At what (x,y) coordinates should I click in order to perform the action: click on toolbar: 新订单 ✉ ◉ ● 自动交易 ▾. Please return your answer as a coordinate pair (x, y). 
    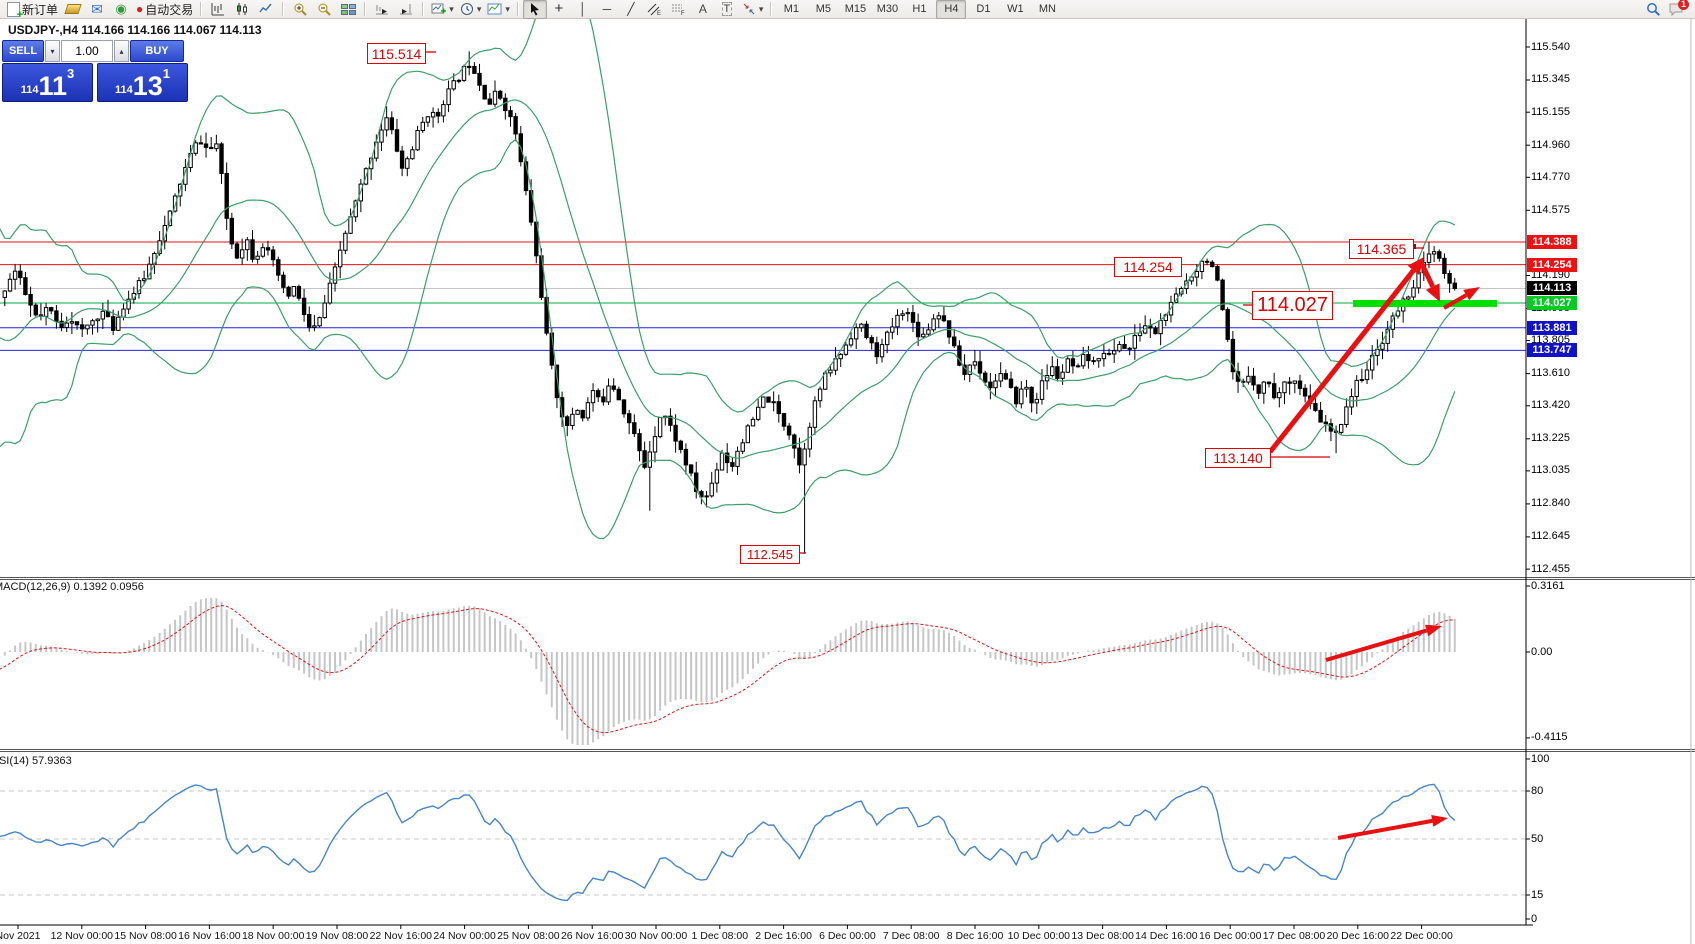
    Looking at the image, I should click on (847, 10).